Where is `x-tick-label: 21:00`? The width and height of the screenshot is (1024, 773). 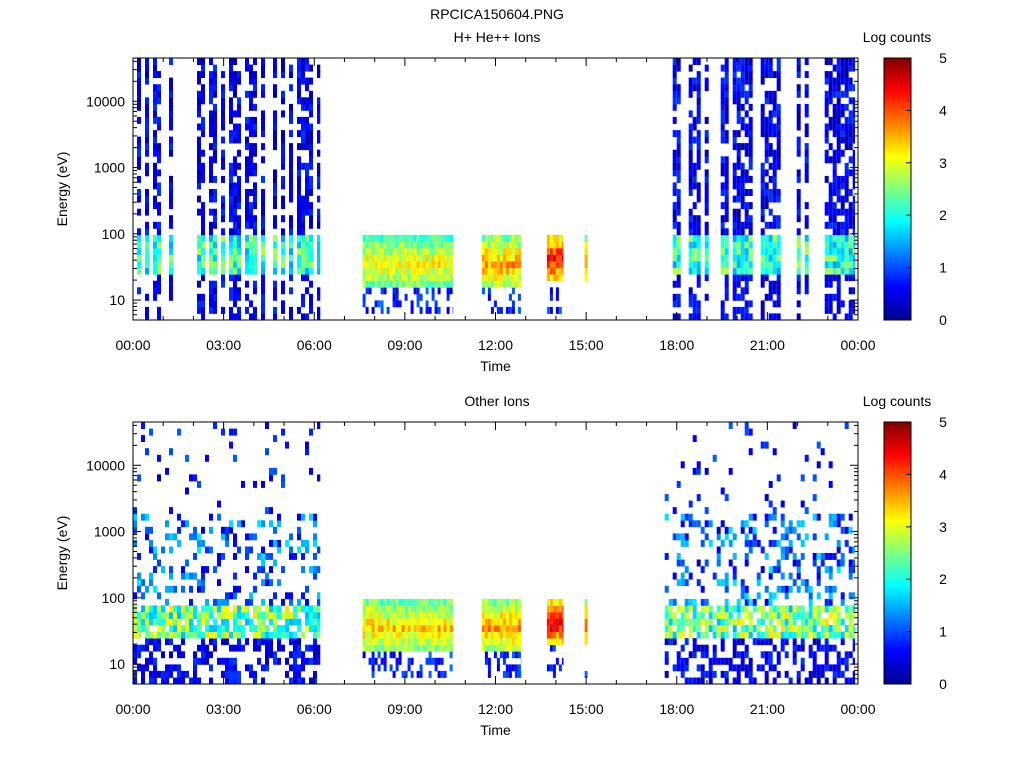
x-tick-label: 21:00 is located at coordinates (767, 709).